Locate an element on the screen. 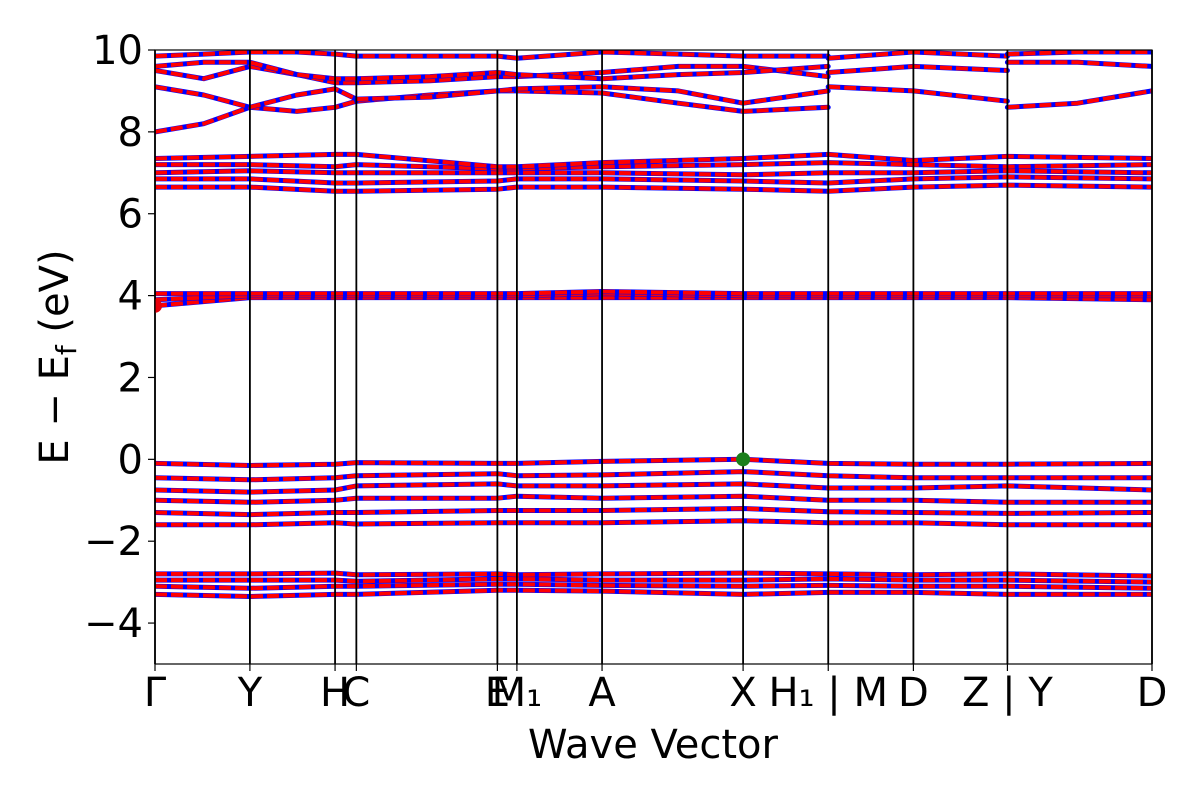  y-tick-label-5: 6 is located at coordinates (130, 215).